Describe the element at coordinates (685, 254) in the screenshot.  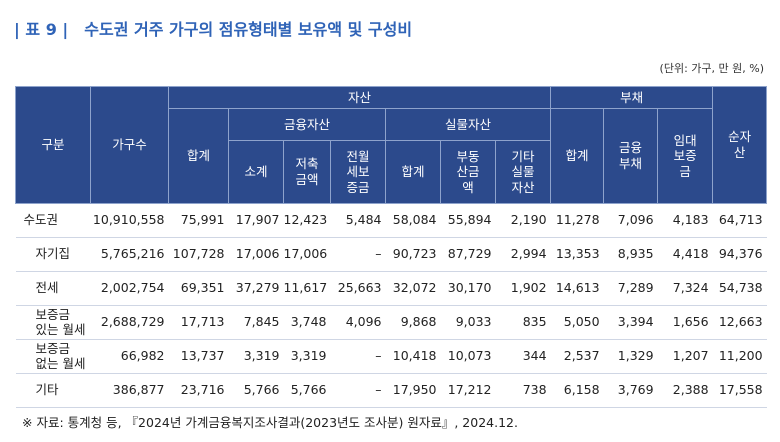
I see `cell: 4,418` at that location.